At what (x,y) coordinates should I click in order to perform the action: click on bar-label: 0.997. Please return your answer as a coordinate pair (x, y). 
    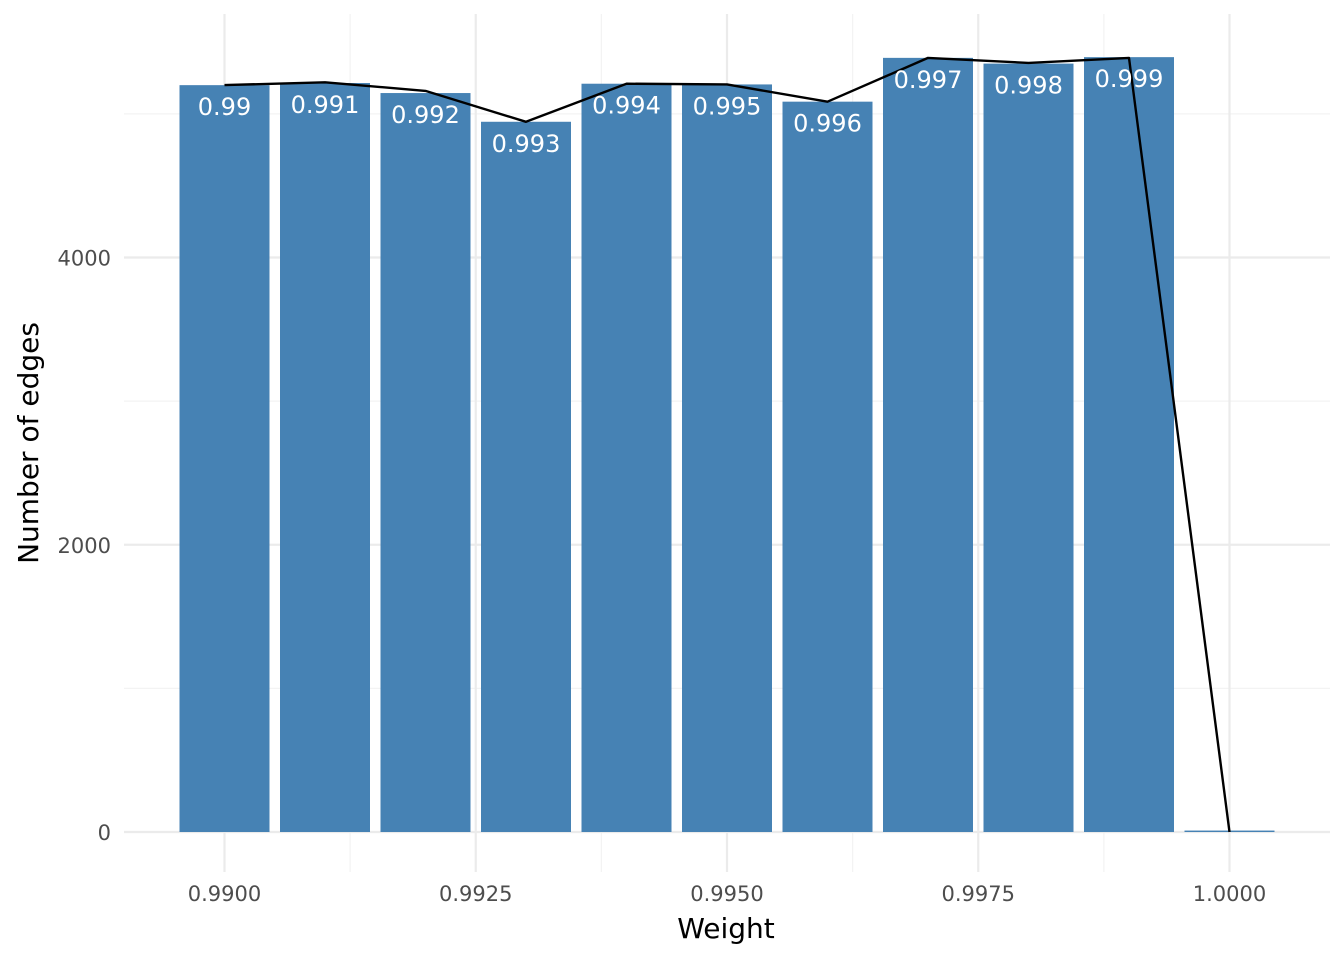
    Looking at the image, I should click on (928, 80).